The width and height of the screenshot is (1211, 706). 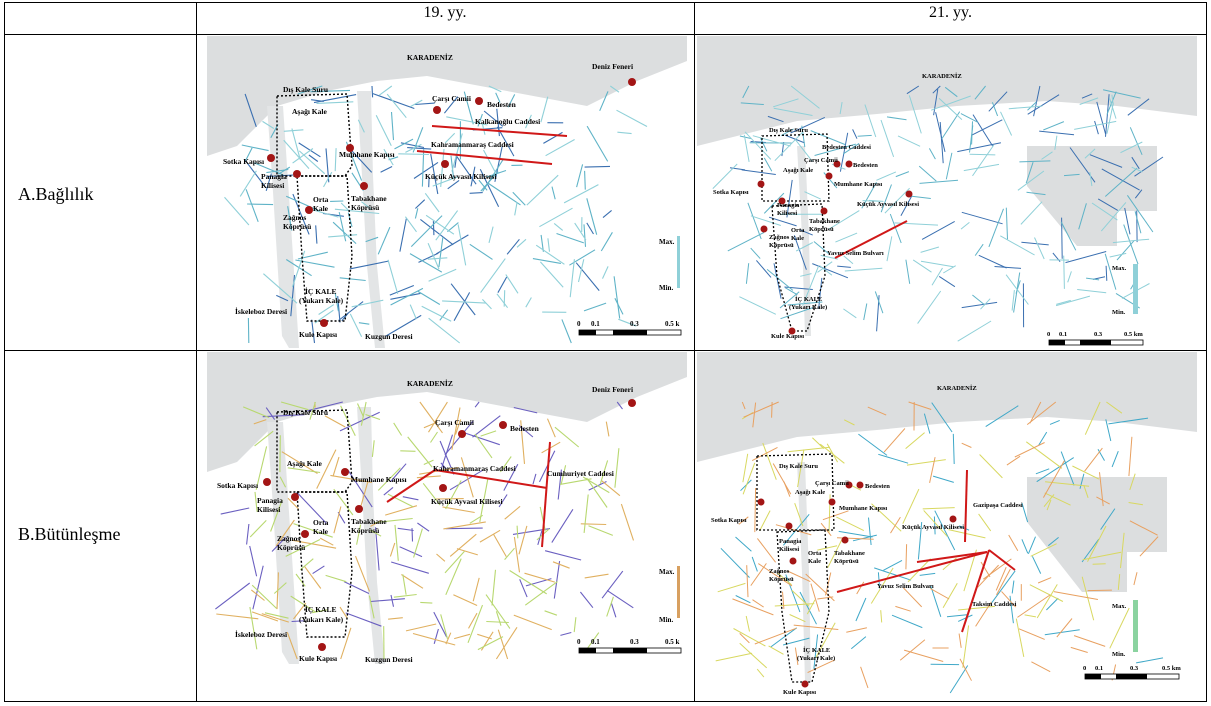 What do you see at coordinates (321, 199) in the screenshot?
I see `label-orta-kale-1: Orta` at bounding box center [321, 199].